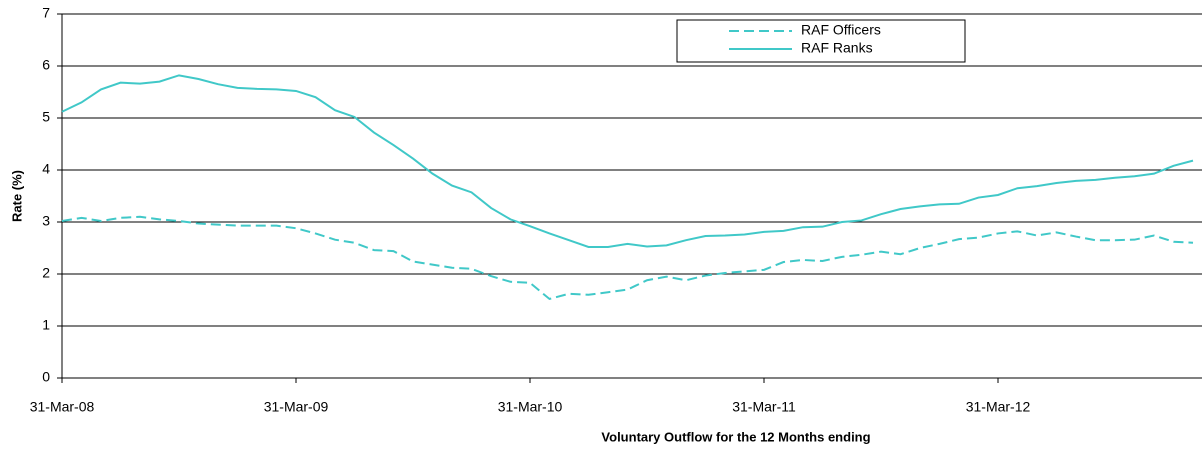  What do you see at coordinates (998, 407) in the screenshot?
I see `x-tick-label: 31-Mar-12` at bounding box center [998, 407].